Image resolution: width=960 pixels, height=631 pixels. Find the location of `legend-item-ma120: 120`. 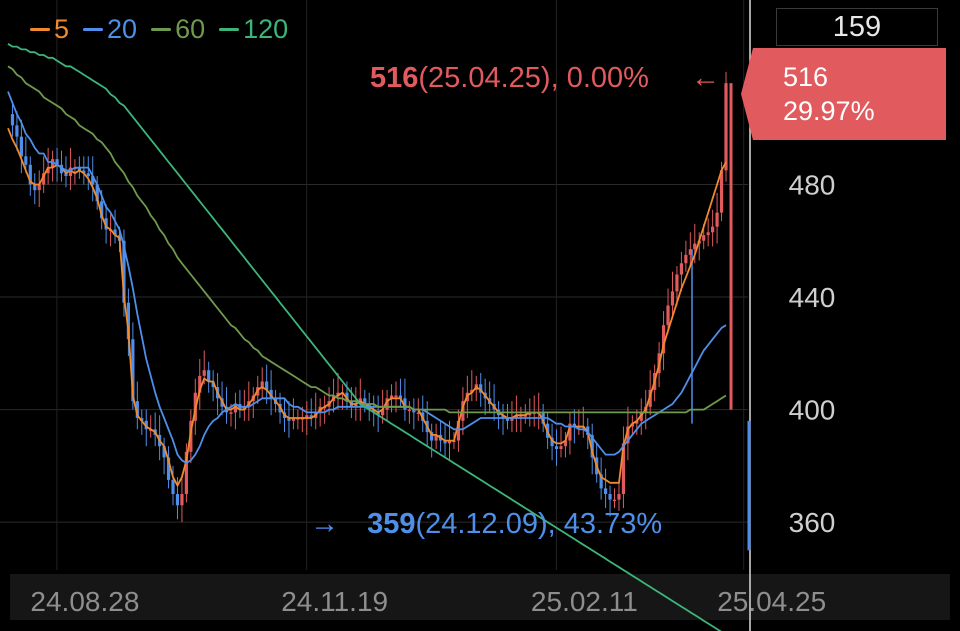

legend-item-ma120: 120 is located at coordinates (253, 29).